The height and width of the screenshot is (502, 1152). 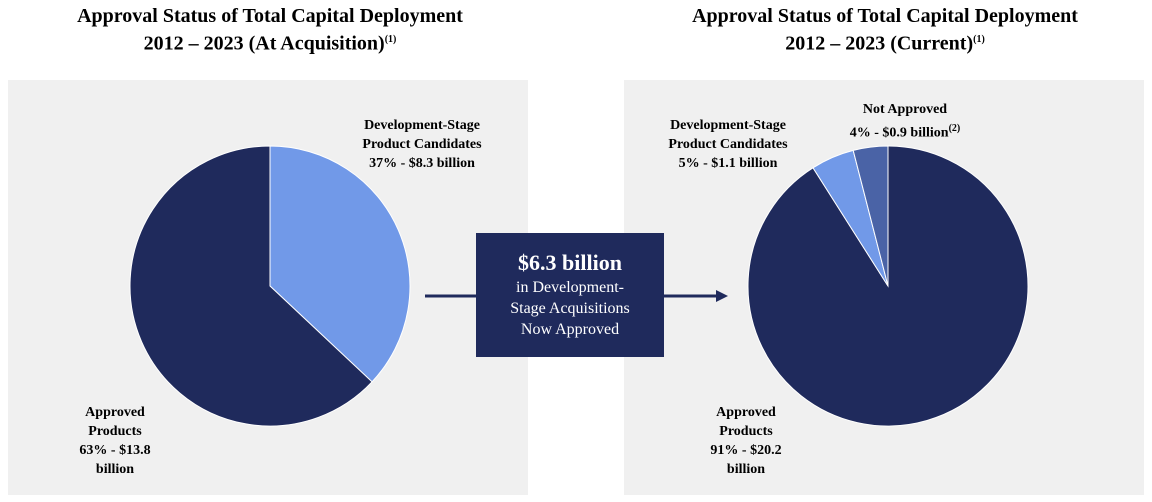 I want to click on arrow-head, so click(x=722, y=296).